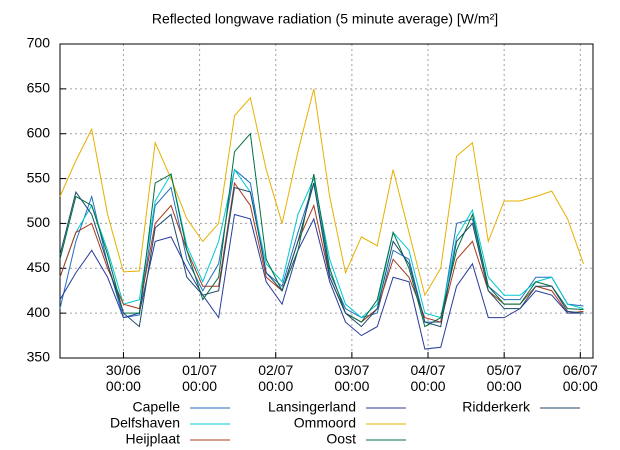 The image size is (620, 450). Describe the element at coordinates (123, 378) in the screenshot. I see `x-tick-label: 30/06 00:00` at that location.